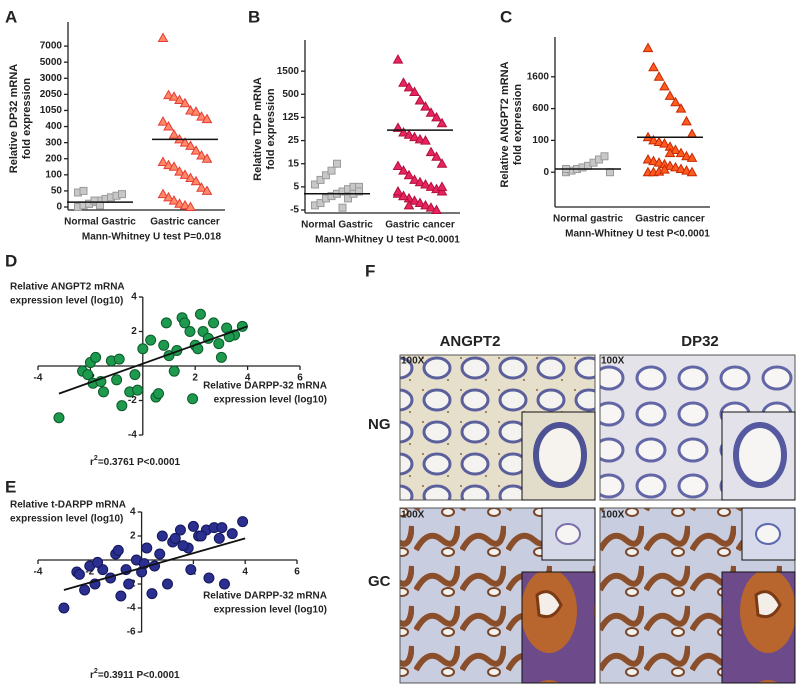 The height and width of the screenshot is (685, 800). Describe the element at coordinates (288, 71) in the screenshot. I see `y-tick-label: 1500` at that location.